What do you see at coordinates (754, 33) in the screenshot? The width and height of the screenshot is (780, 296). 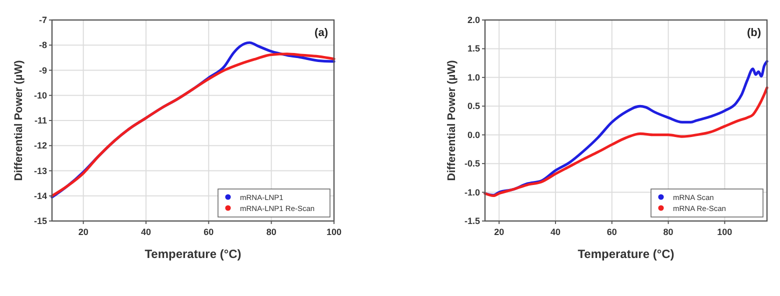 I see `annotation: (b)` at bounding box center [754, 33].